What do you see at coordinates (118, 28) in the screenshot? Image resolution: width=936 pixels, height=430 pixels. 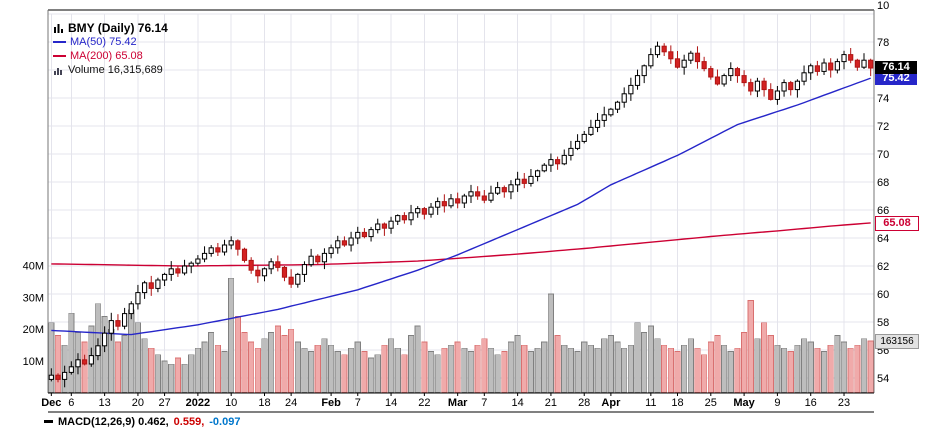 I see `symbol-title: BMY (Daily) 76.14` at bounding box center [118, 28].